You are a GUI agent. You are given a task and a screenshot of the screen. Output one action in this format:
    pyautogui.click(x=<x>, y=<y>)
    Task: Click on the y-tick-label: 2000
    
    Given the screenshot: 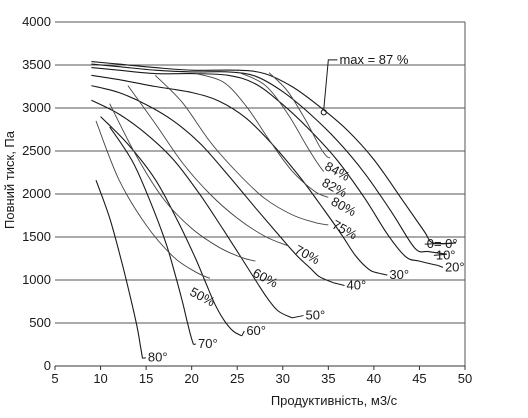 What is the action you would take?
    pyautogui.click(x=36, y=193)
    